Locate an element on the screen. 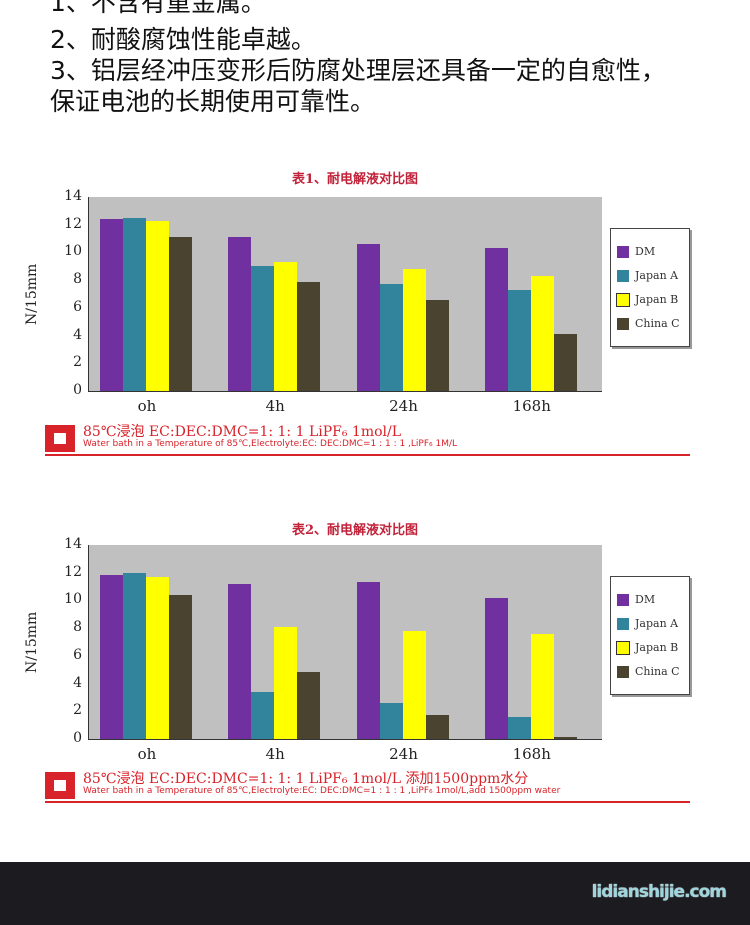  intro-line-2: 2、耐酸腐蚀性能卓越。 is located at coordinates (183, 39).